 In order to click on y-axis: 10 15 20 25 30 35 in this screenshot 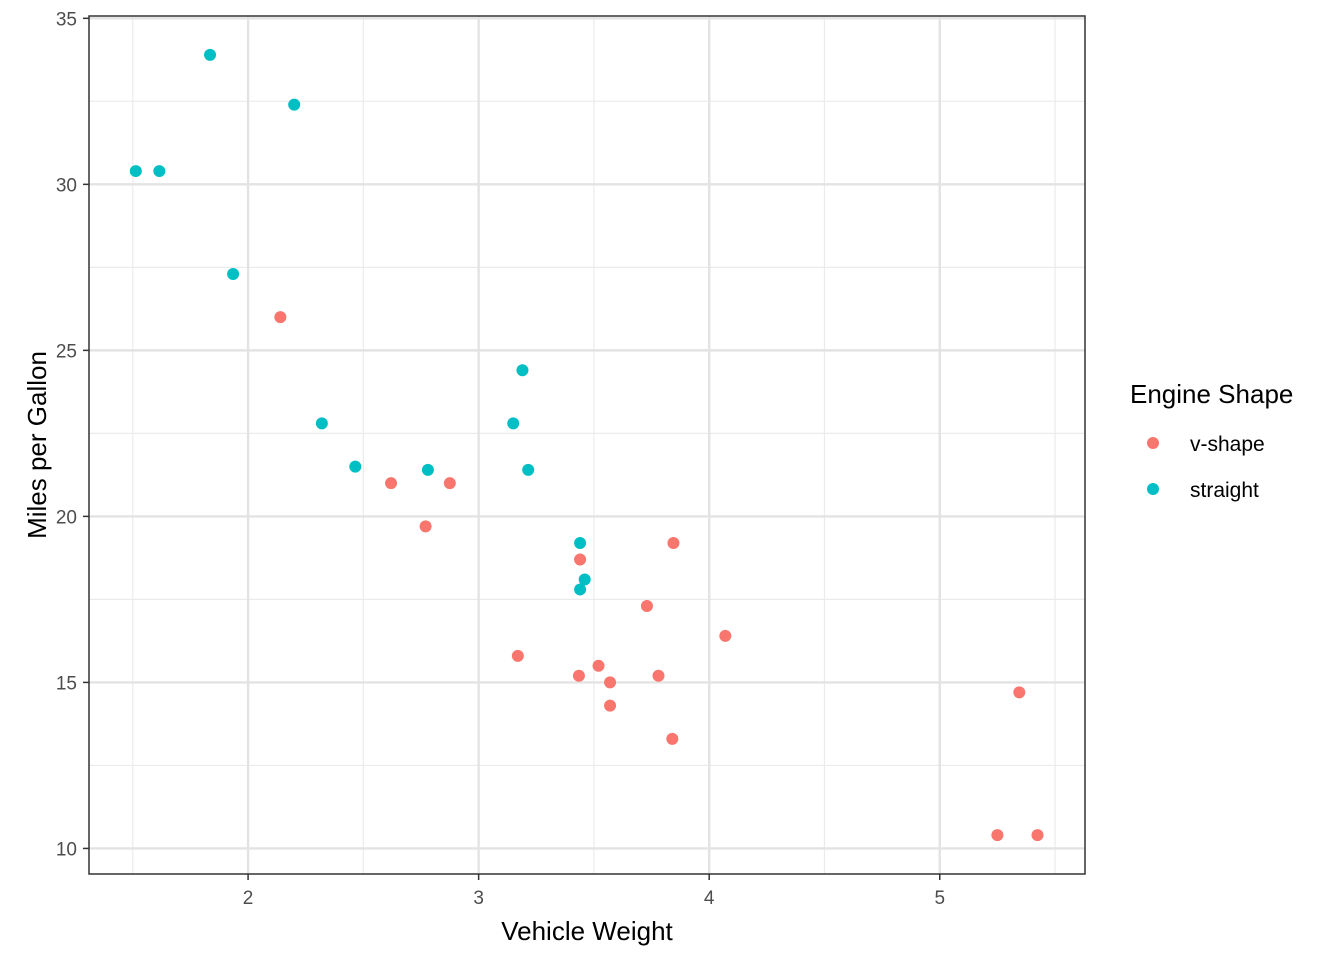, I will do `click(72, 434)`.